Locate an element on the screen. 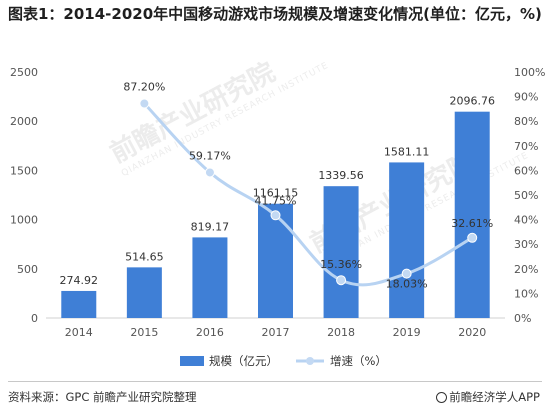 This screenshot has height=418, width=550. x-tick-label: 2016 is located at coordinates (210, 332).